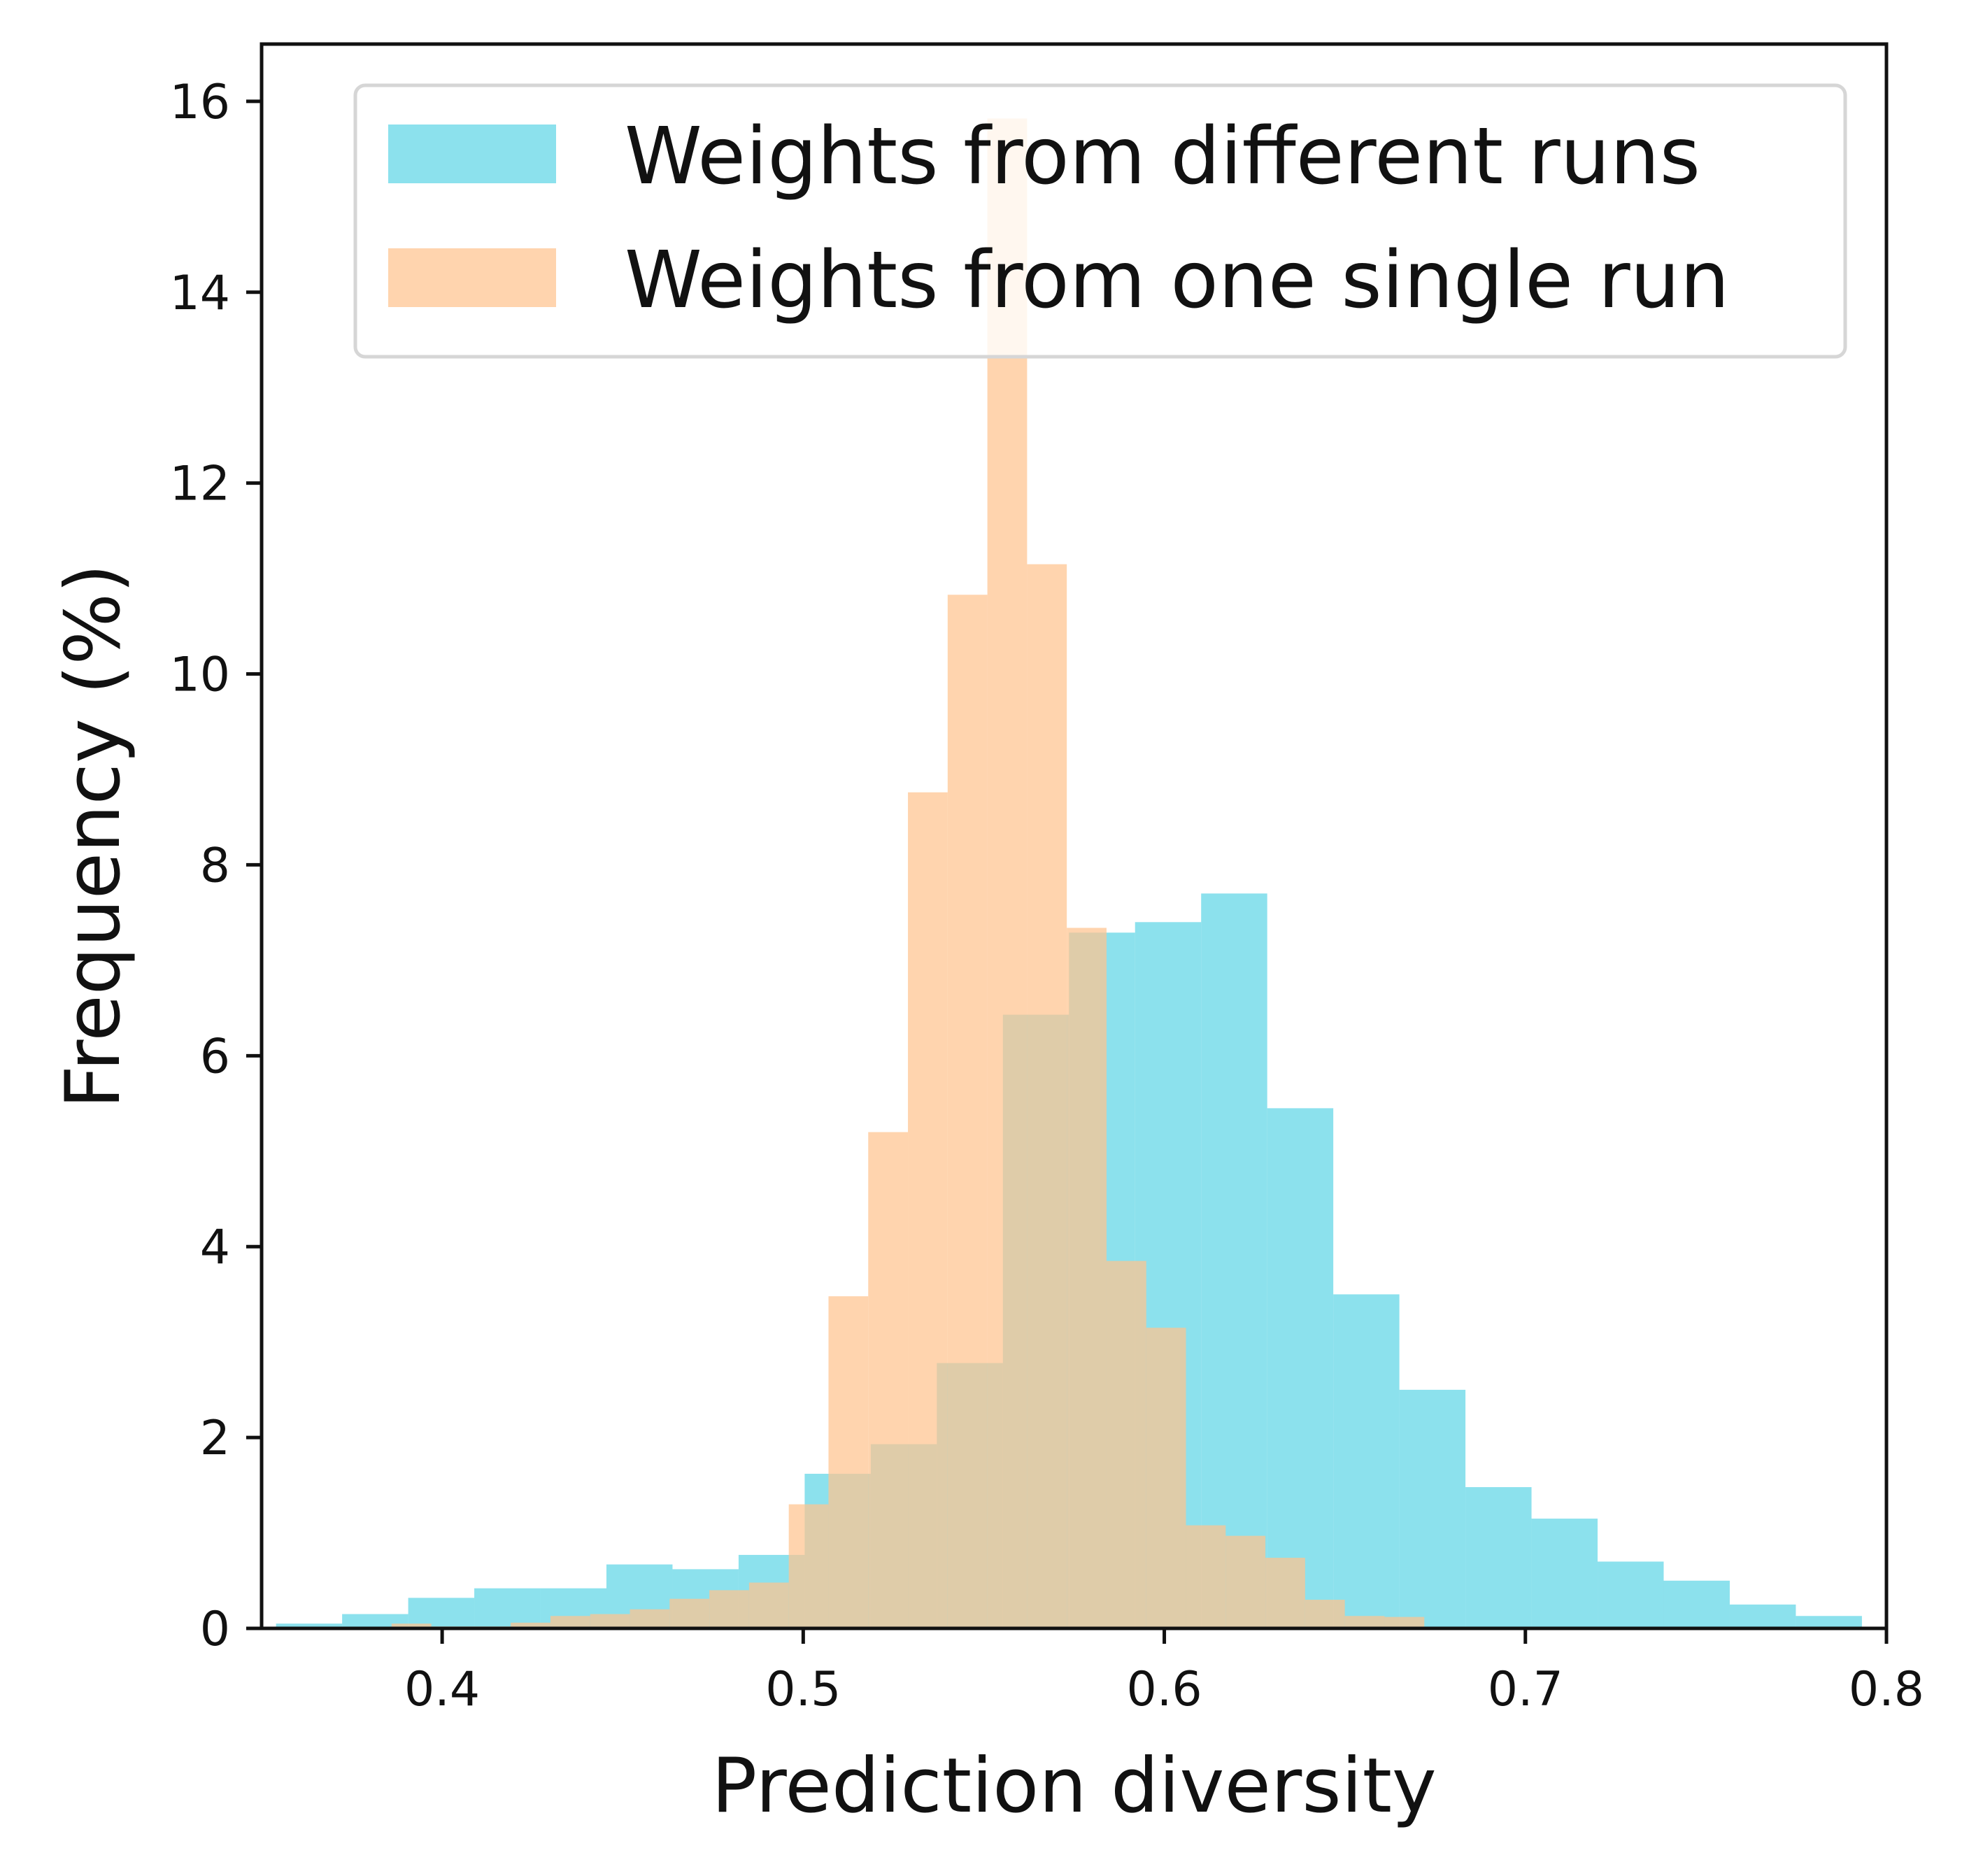 The image size is (1976, 1876). What do you see at coordinates (1177, 280) in the screenshot?
I see `legend-label-single-run: Weights from one single run` at bounding box center [1177, 280].